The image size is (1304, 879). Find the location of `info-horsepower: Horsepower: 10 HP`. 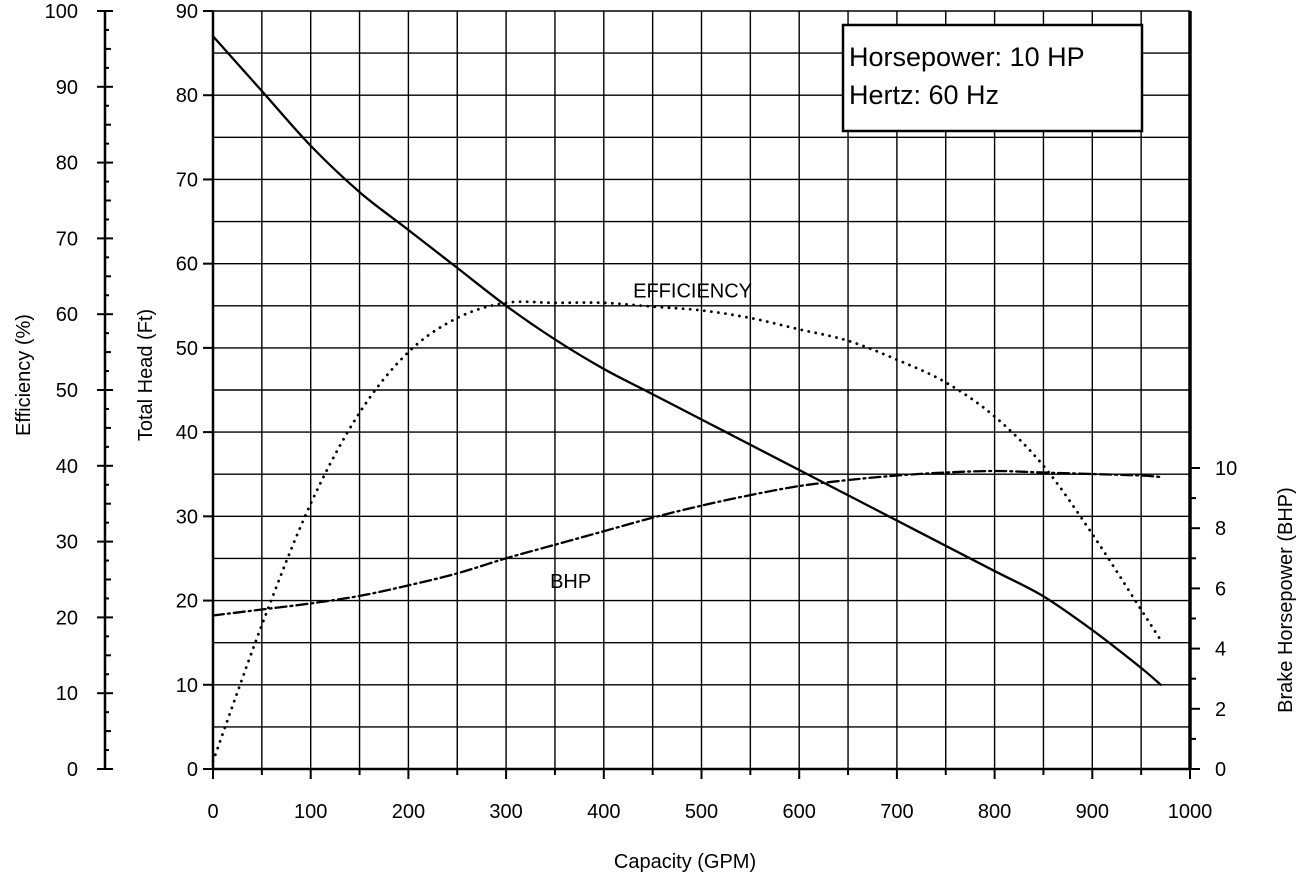

info-horsepower: Horsepower: 10 HP is located at coordinates (967, 57).